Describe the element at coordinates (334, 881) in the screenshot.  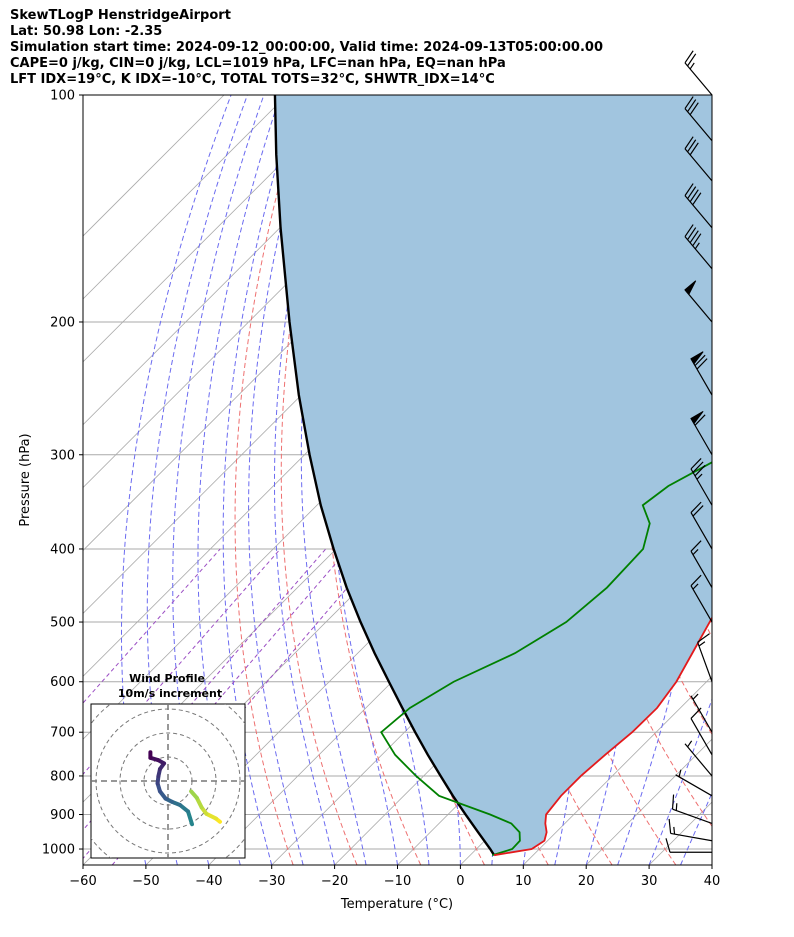
I see `x-tick-label: −20` at that location.